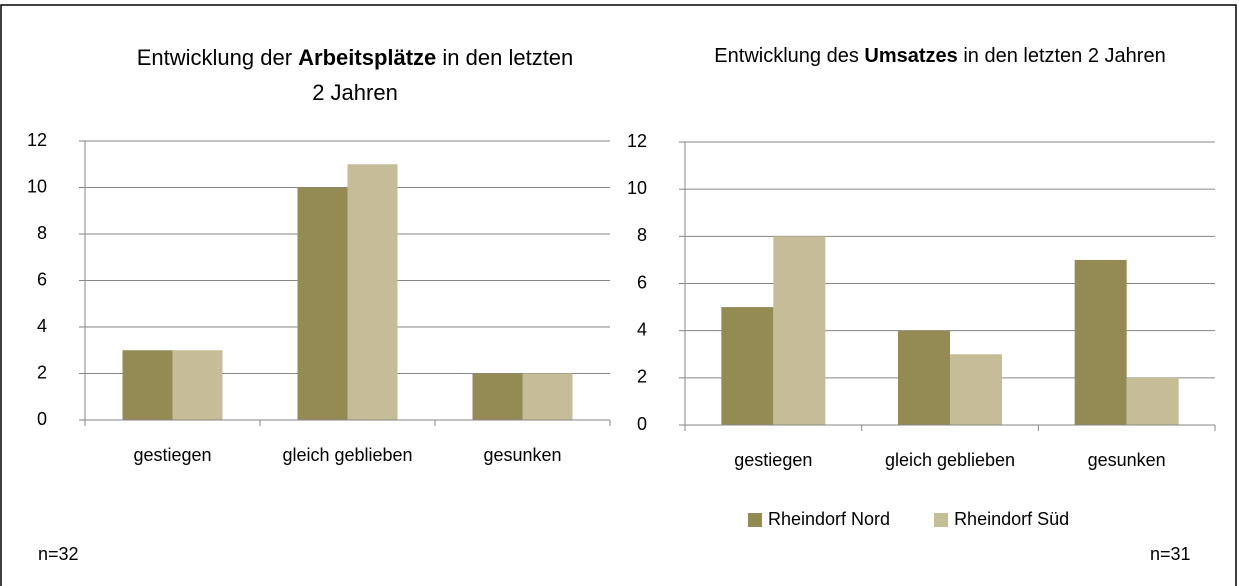 This screenshot has height=586, width=1239. Describe the element at coordinates (367, 57) in the screenshot. I see `title-part: Arbeitsplätze` at that location.